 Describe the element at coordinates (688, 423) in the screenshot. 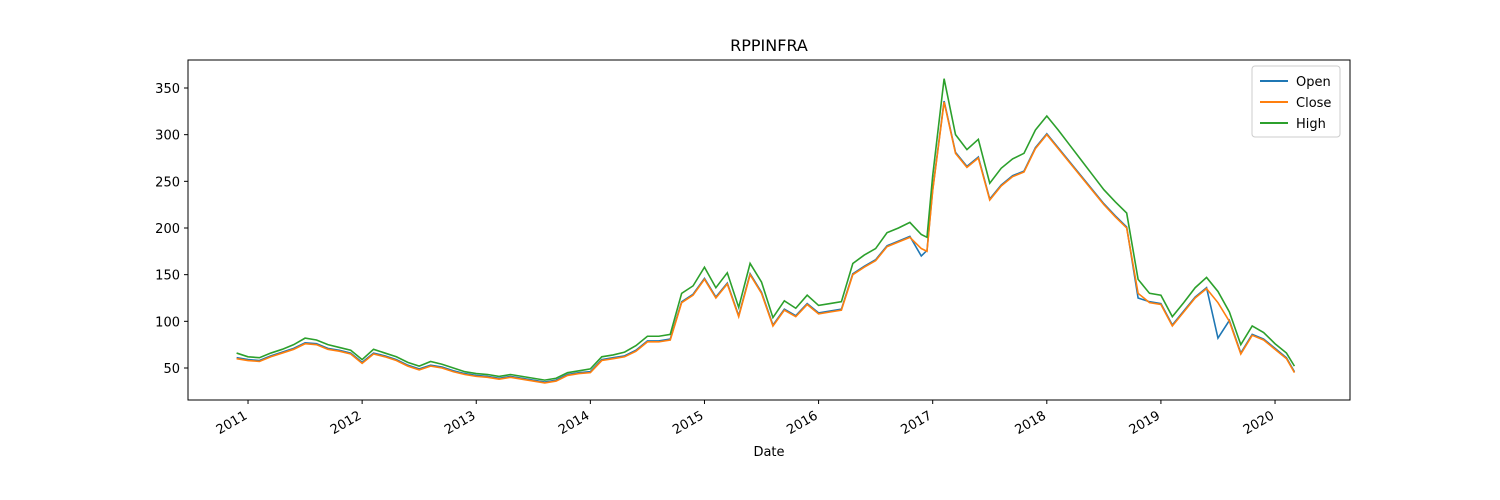

I see `x-tick-label: 2015` at that location.